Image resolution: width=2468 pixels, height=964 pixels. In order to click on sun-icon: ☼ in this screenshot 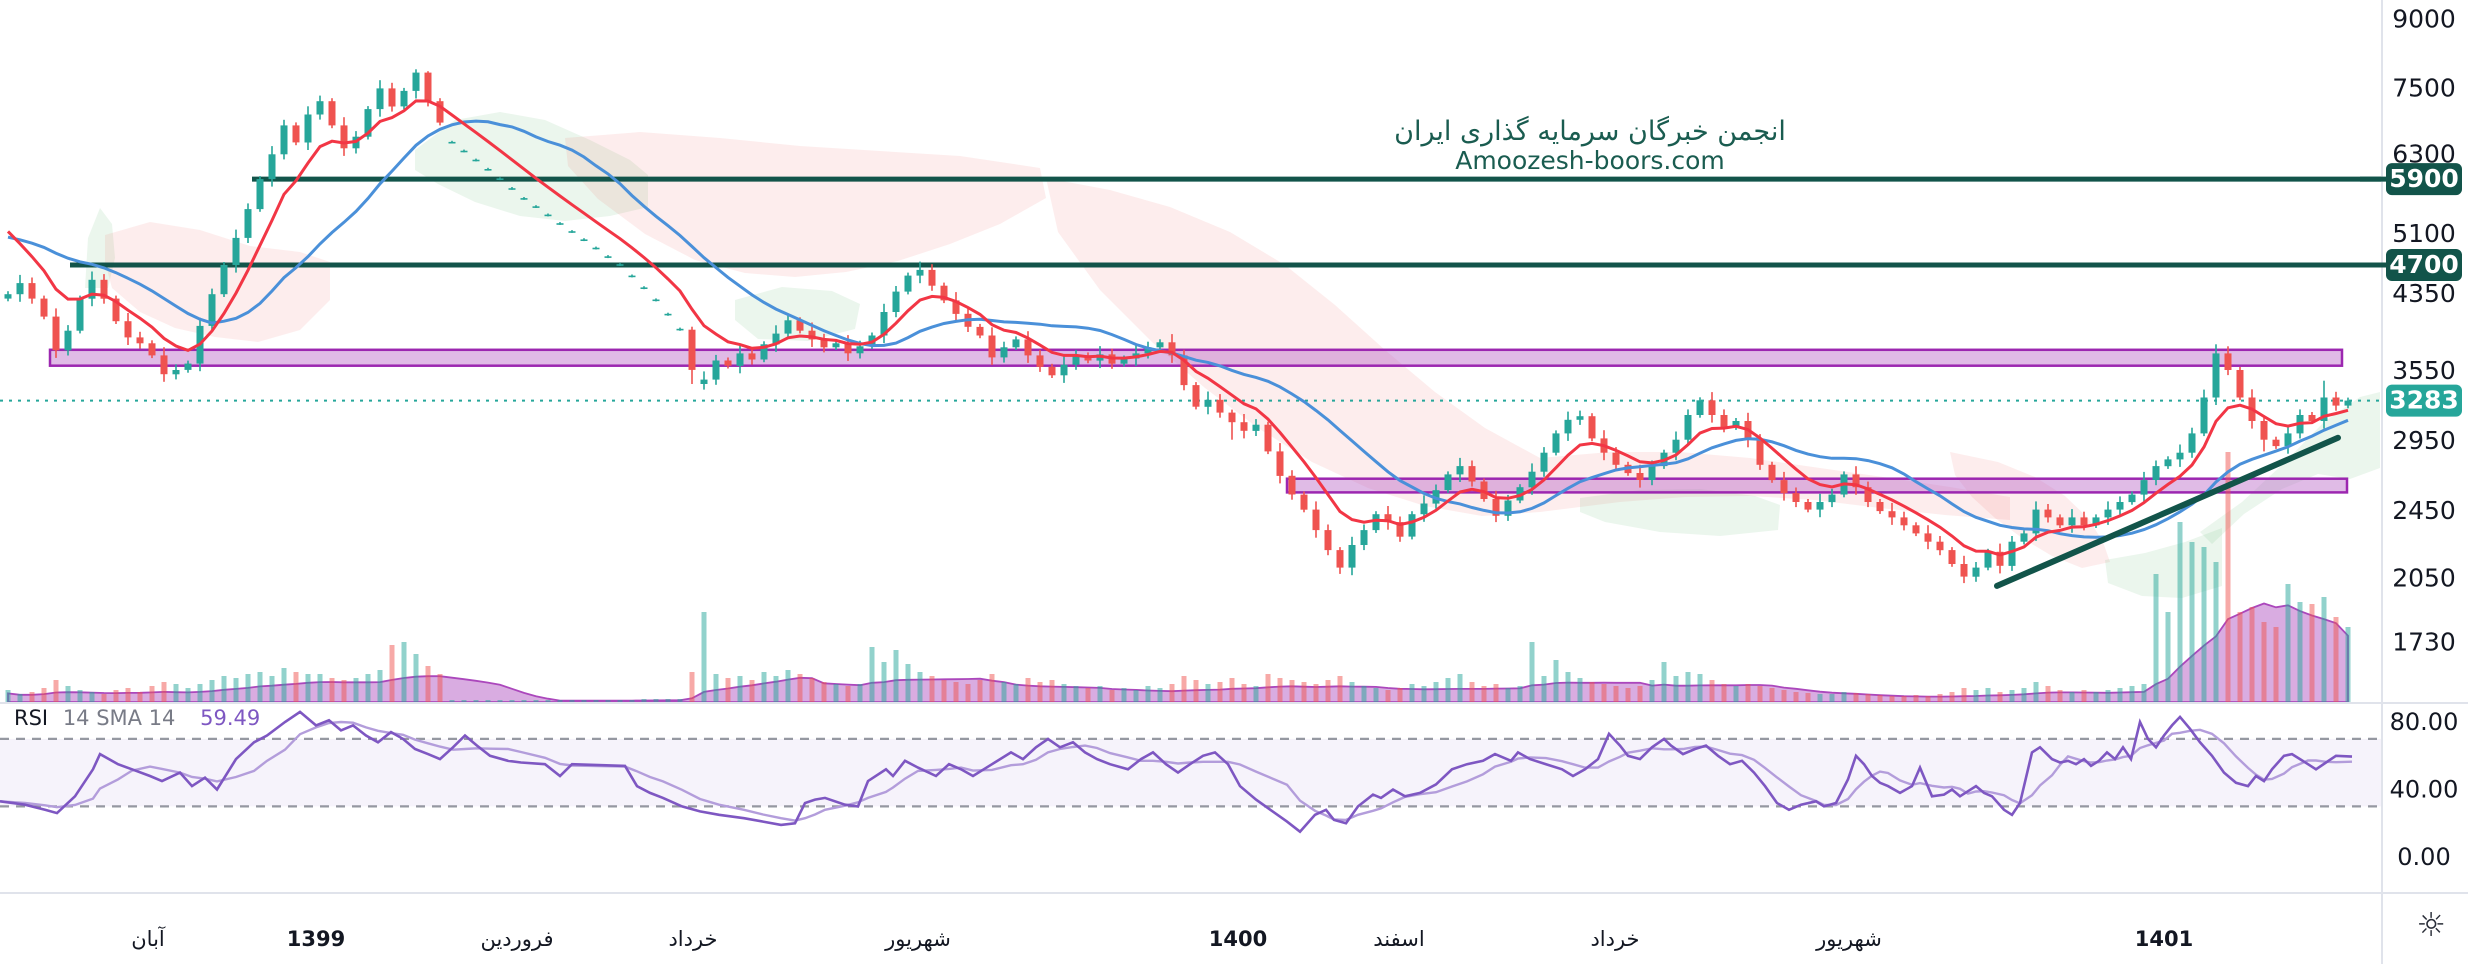, I will do `click(2431, 924)`.